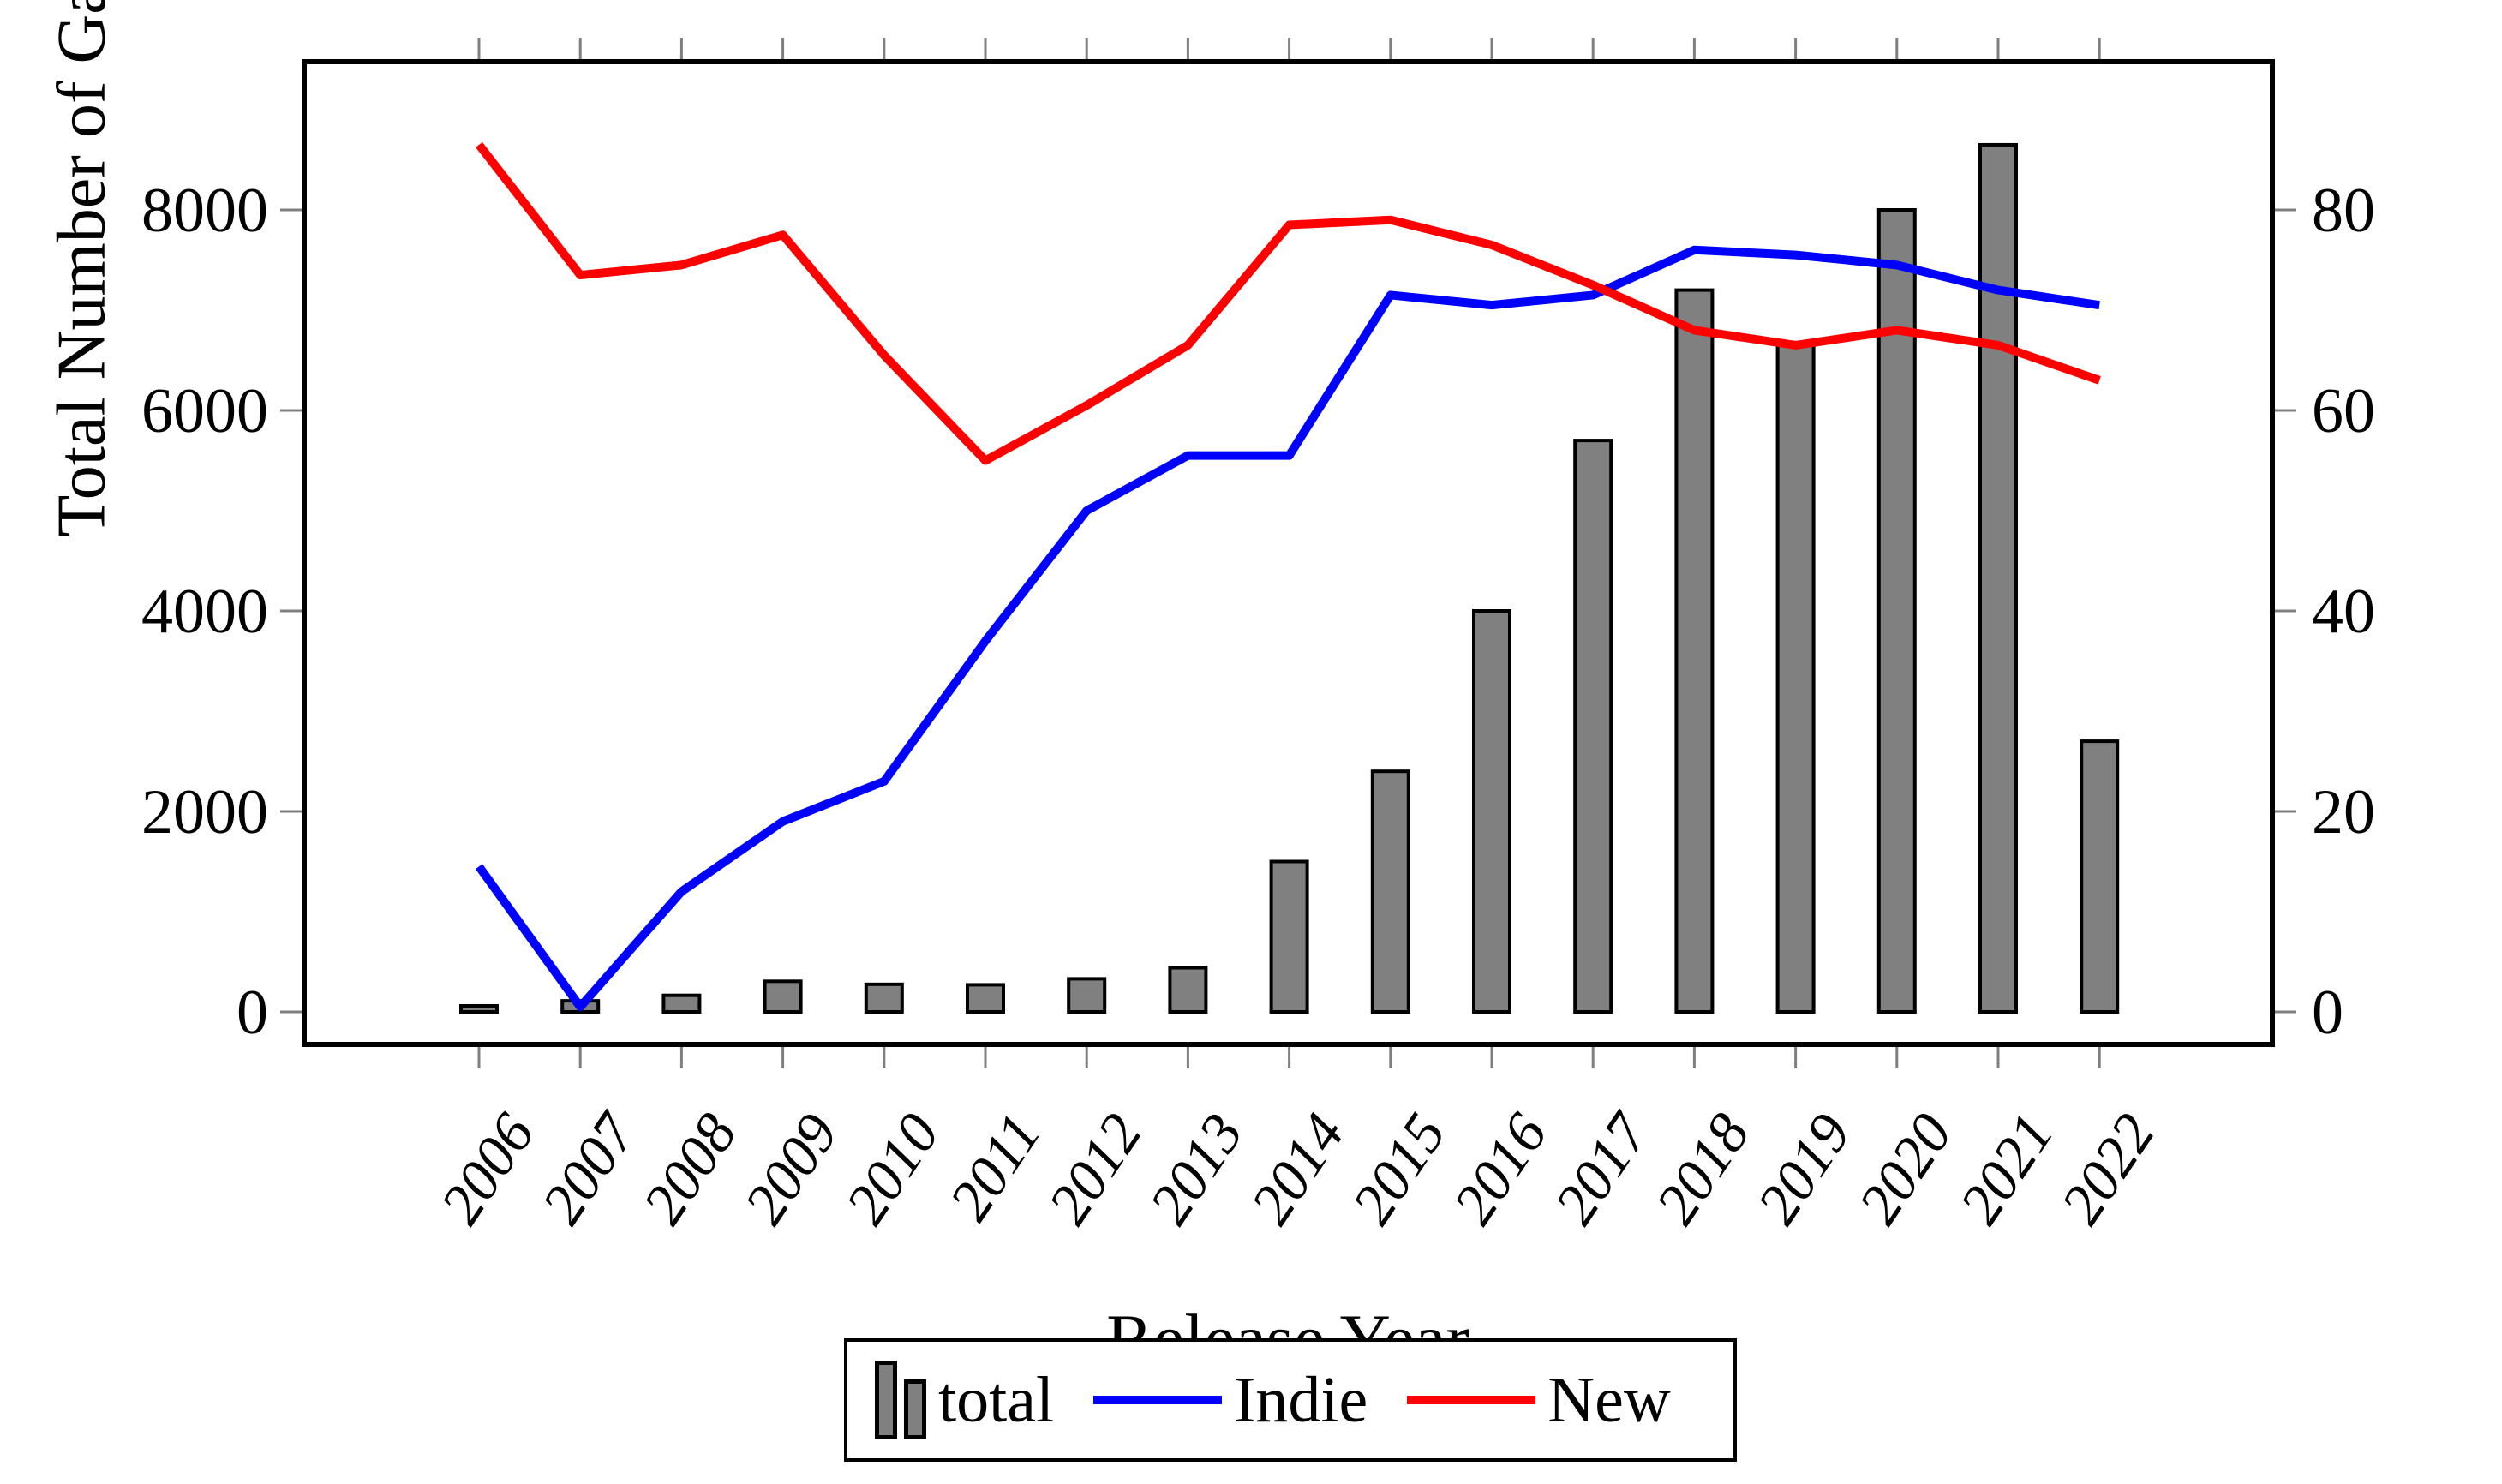  What do you see at coordinates (252, 1013) in the screenshot?
I see `y-tick-label-left-0: 0` at bounding box center [252, 1013].